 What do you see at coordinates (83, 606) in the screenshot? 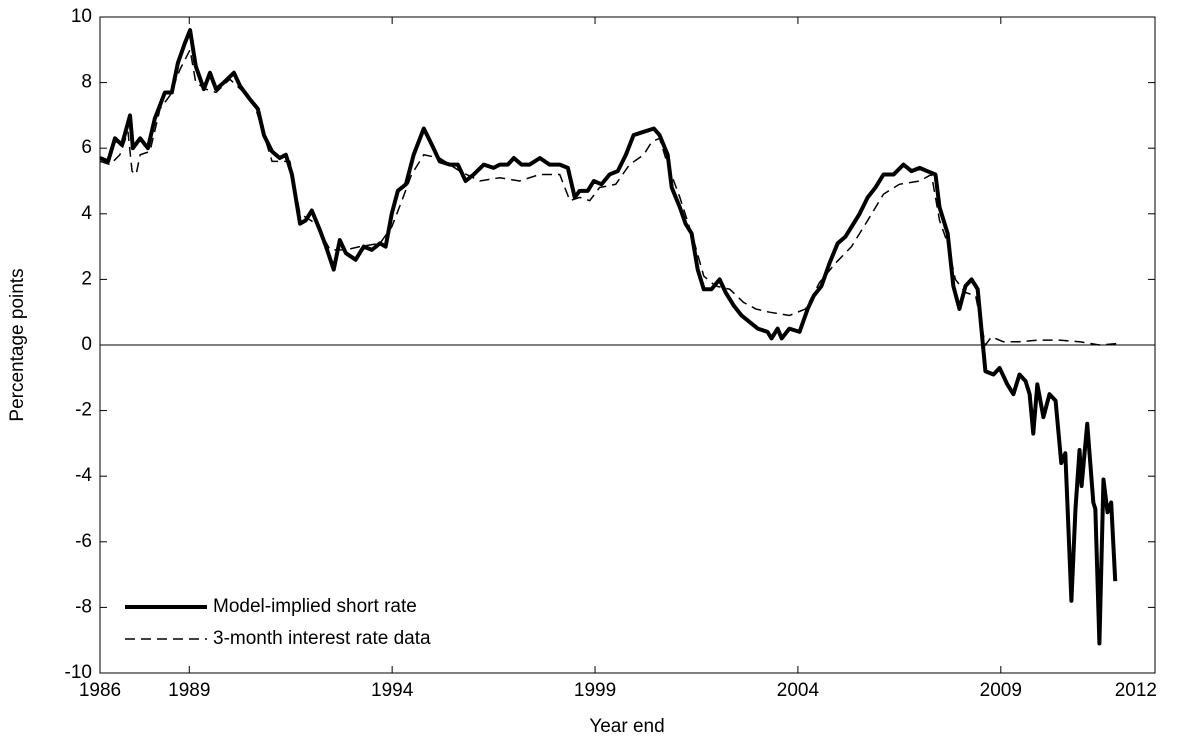
I see `y-tick-label: -8` at bounding box center [83, 606].